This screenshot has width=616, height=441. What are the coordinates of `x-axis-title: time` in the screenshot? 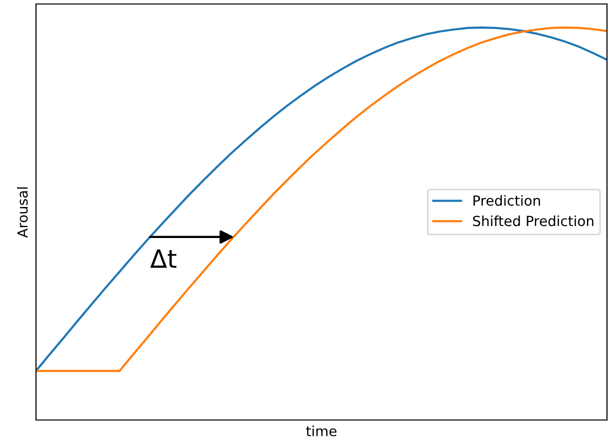 It's located at (321, 431).